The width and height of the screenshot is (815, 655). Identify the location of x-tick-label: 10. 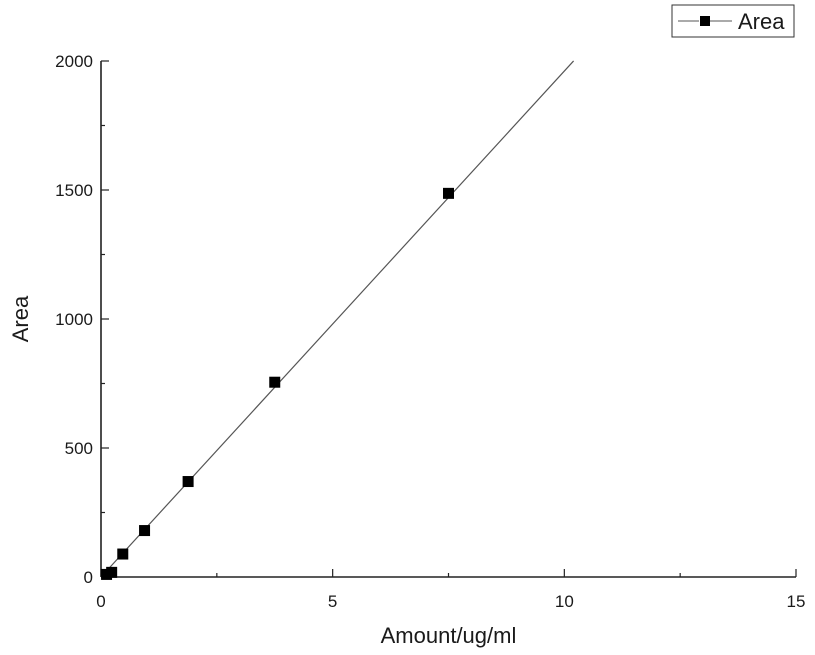
(564, 601).